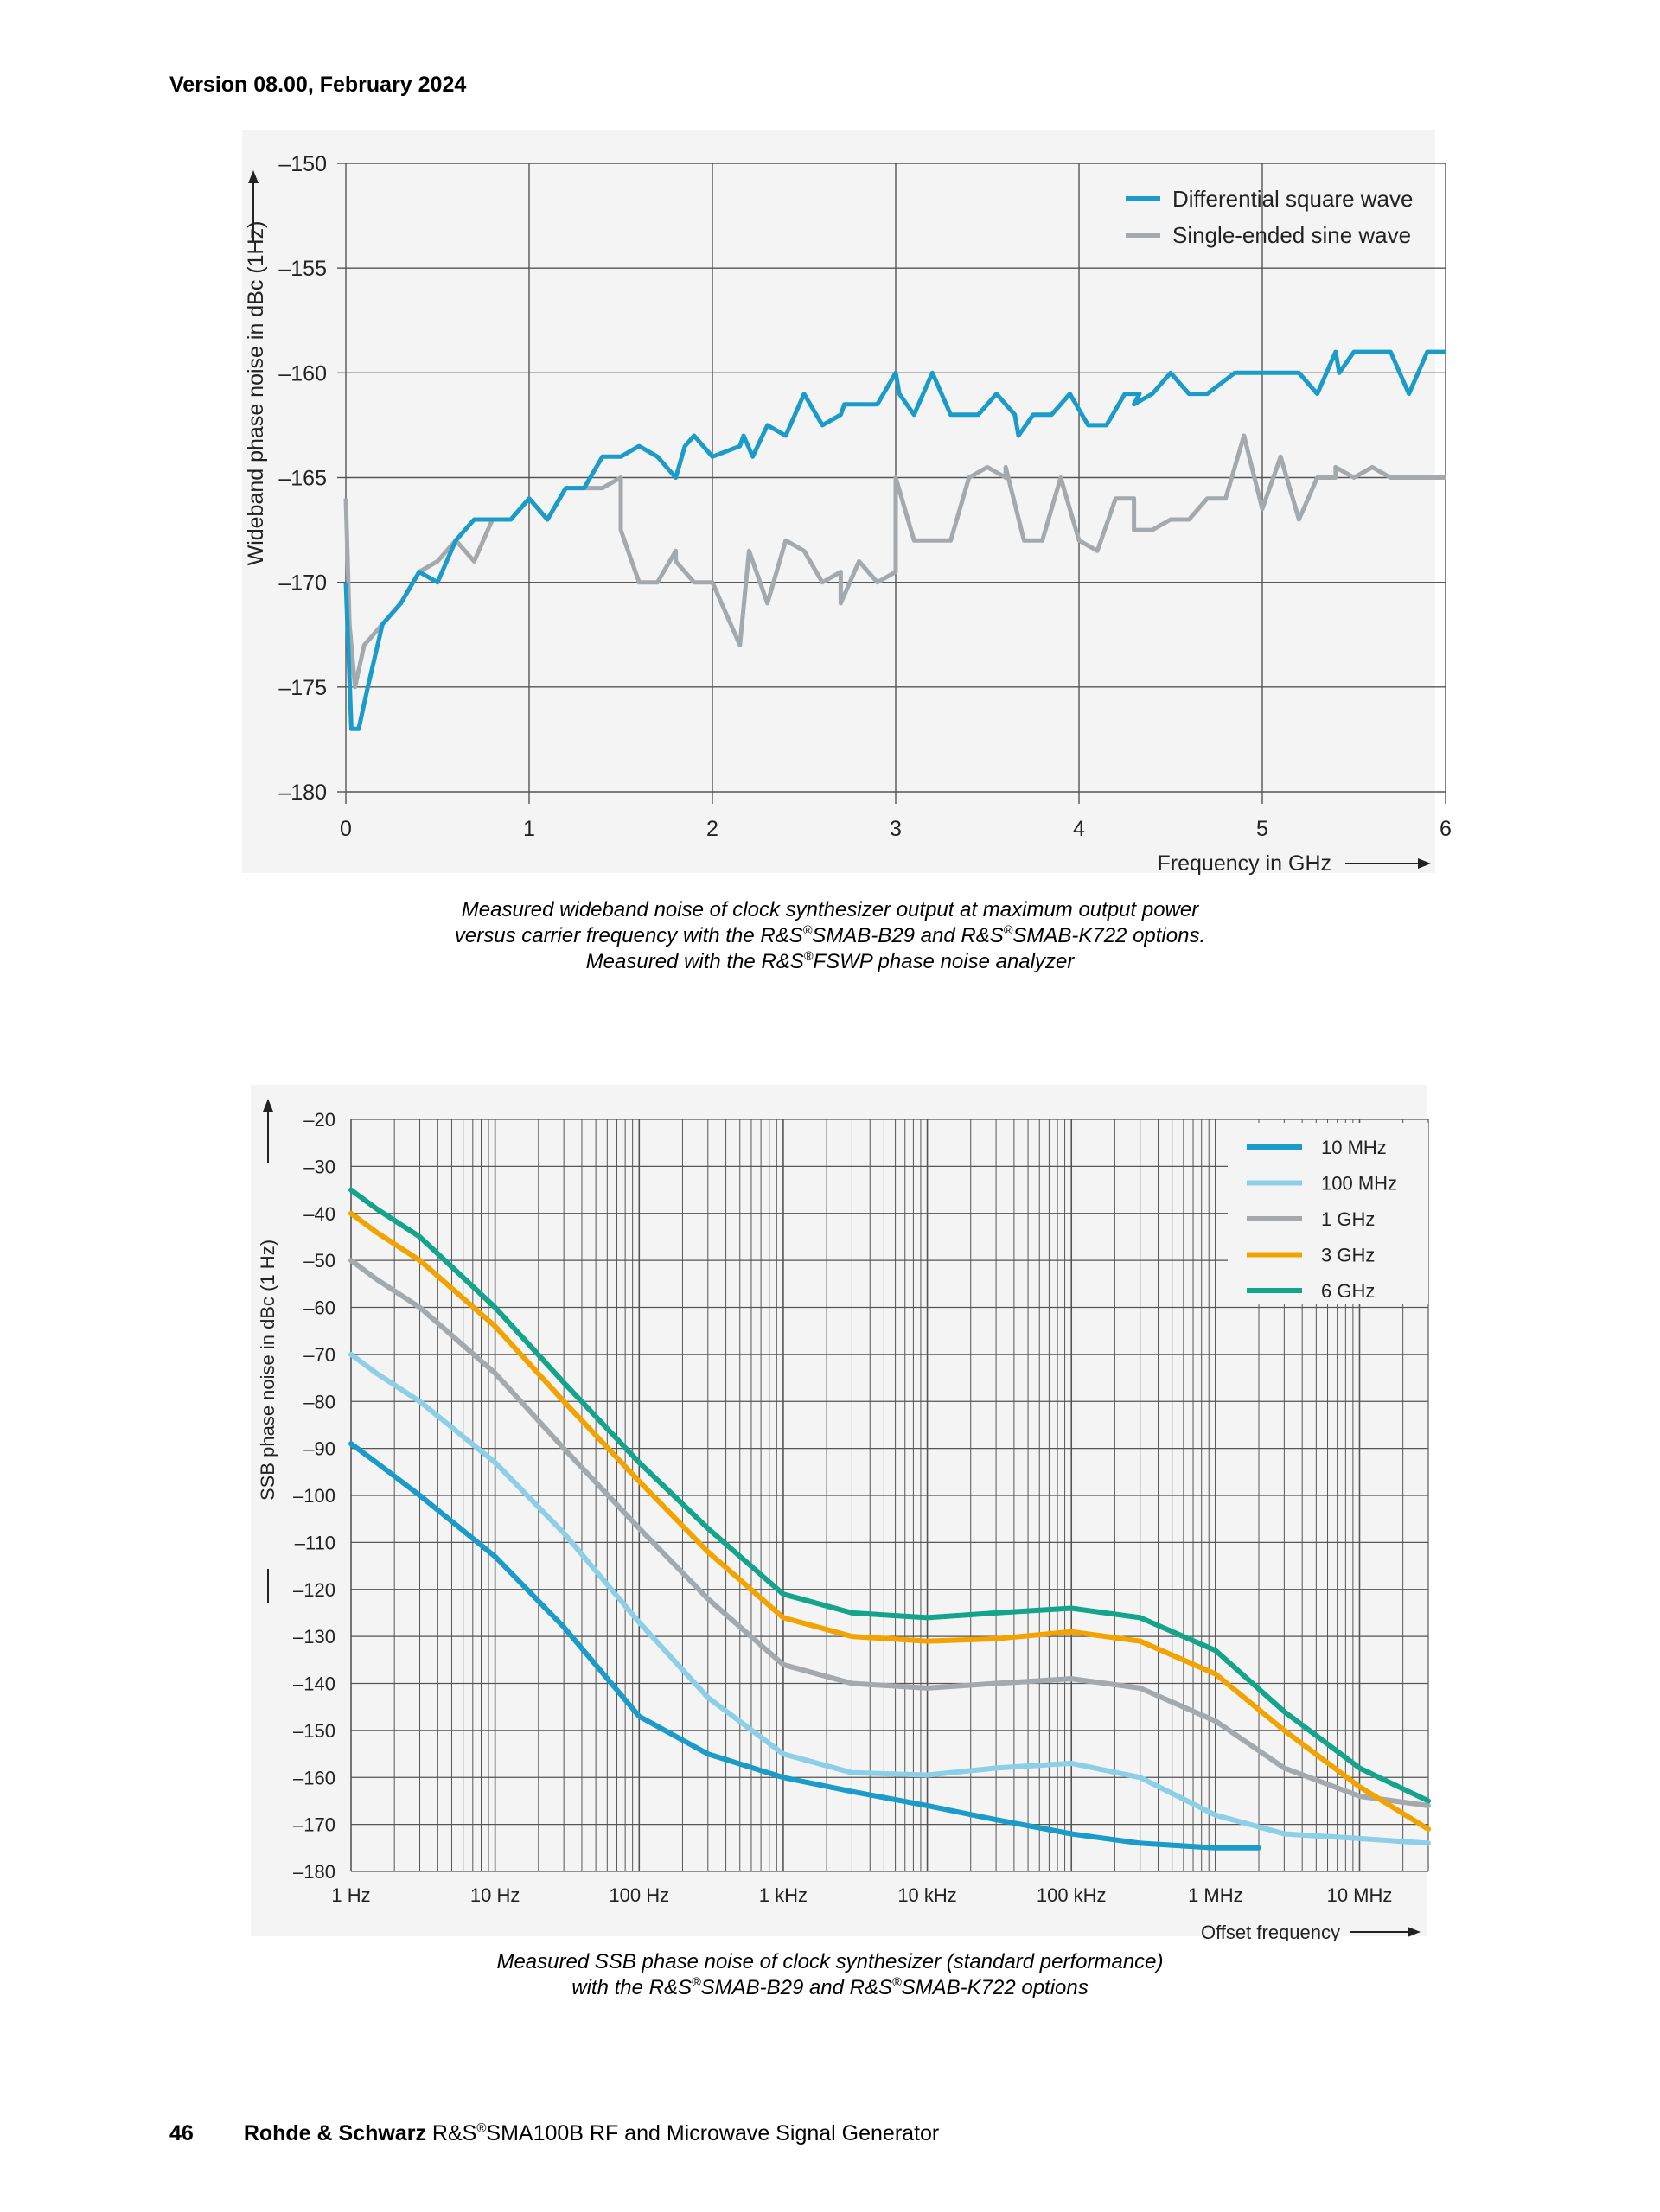 Image resolution: width=1660 pixels, height=2212 pixels. Describe the element at coordinates (350, 1895) in the screenshot. I see `chart2-xtick-label: 1 Hz` at that location.